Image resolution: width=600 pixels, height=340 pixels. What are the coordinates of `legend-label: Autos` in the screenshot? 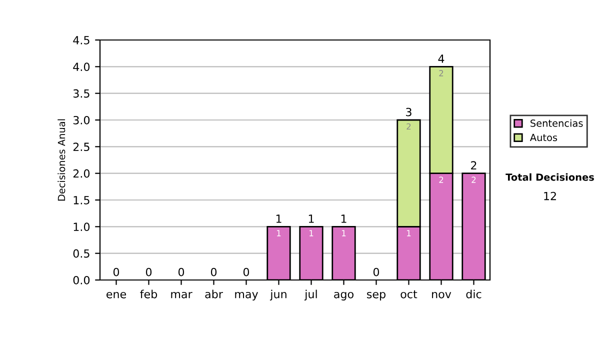 It's located at (544, 138).